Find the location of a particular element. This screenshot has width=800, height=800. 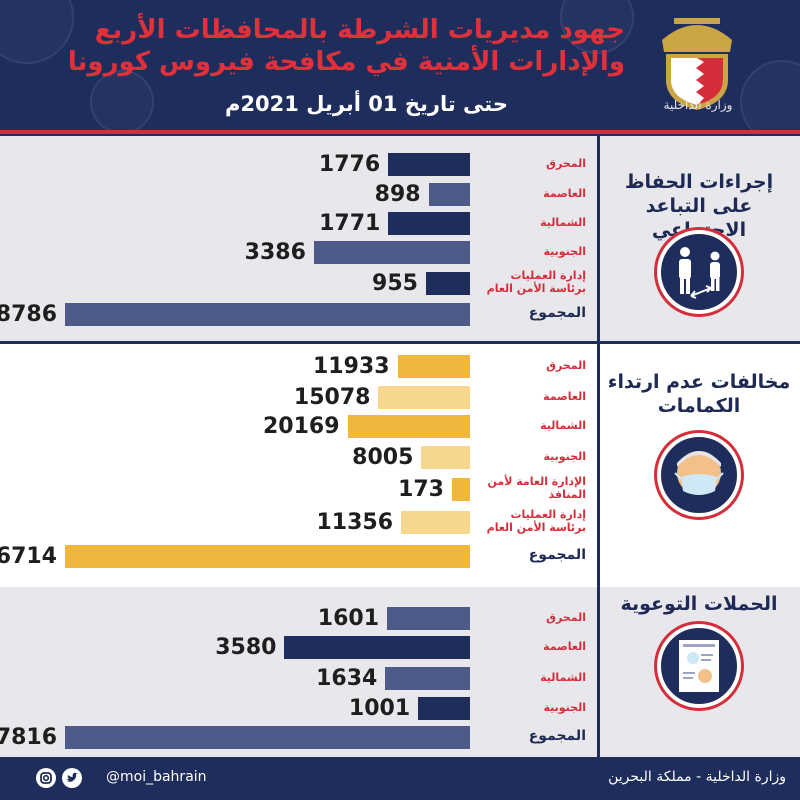

bar-value-label: 20169 is located at coordinates (301, 426).